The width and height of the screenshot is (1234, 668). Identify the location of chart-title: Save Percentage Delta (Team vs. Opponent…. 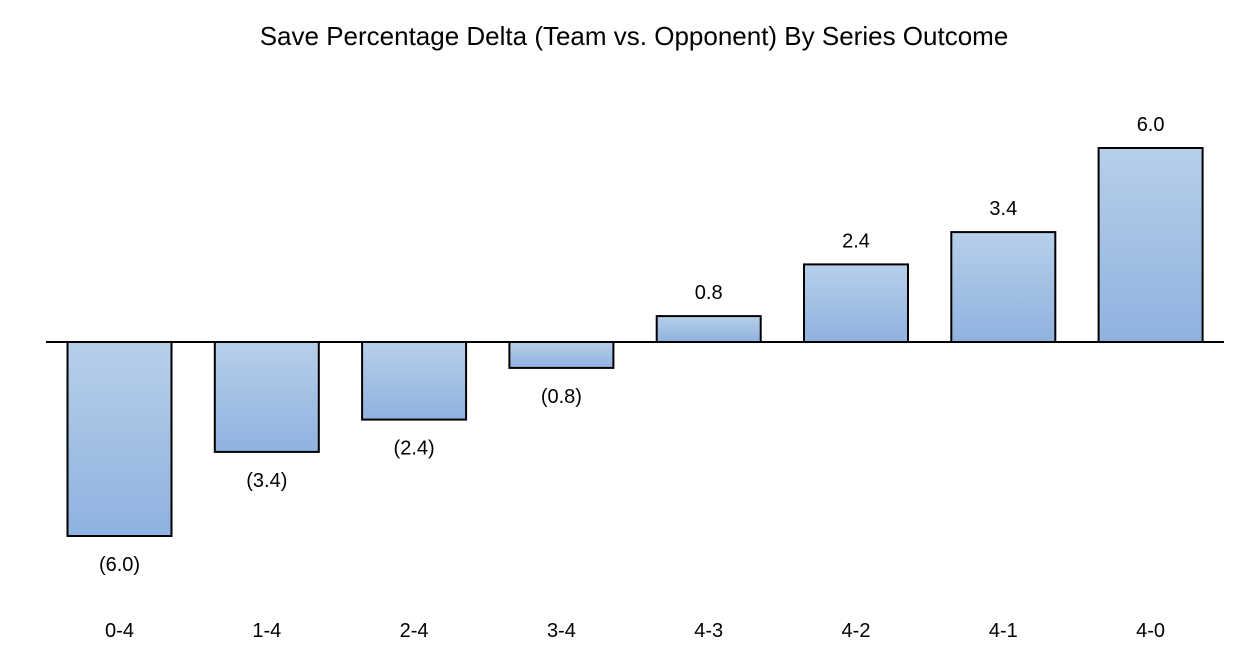
(634, 36).